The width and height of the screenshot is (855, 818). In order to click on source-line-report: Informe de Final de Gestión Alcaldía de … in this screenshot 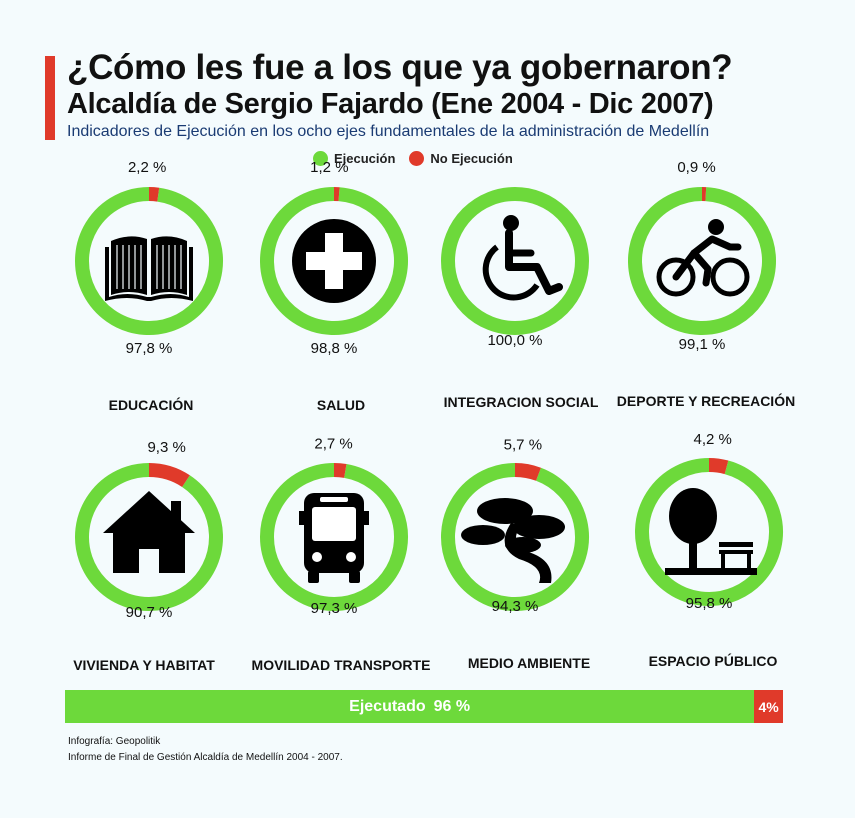, I will do `click(205, 757)`.